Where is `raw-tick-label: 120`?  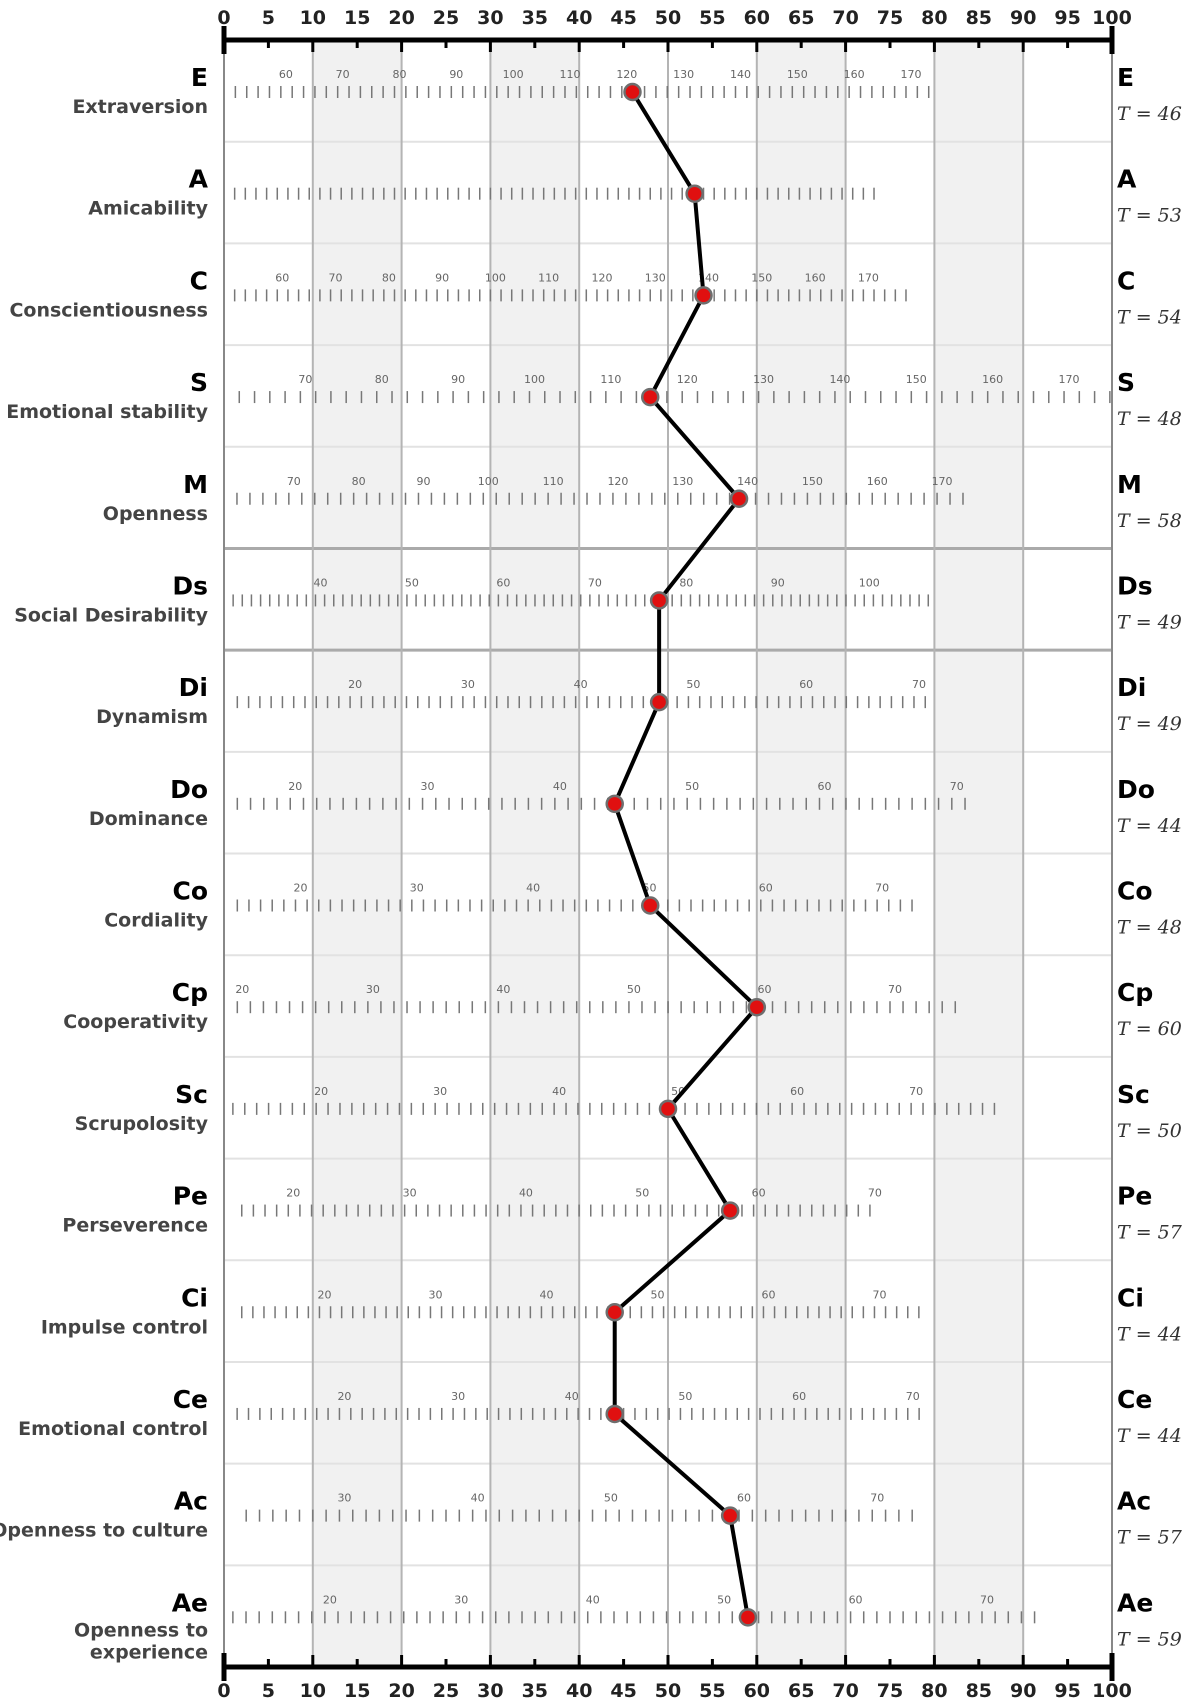 raw-tick-label: 120 is located at coordinates (601, 277).